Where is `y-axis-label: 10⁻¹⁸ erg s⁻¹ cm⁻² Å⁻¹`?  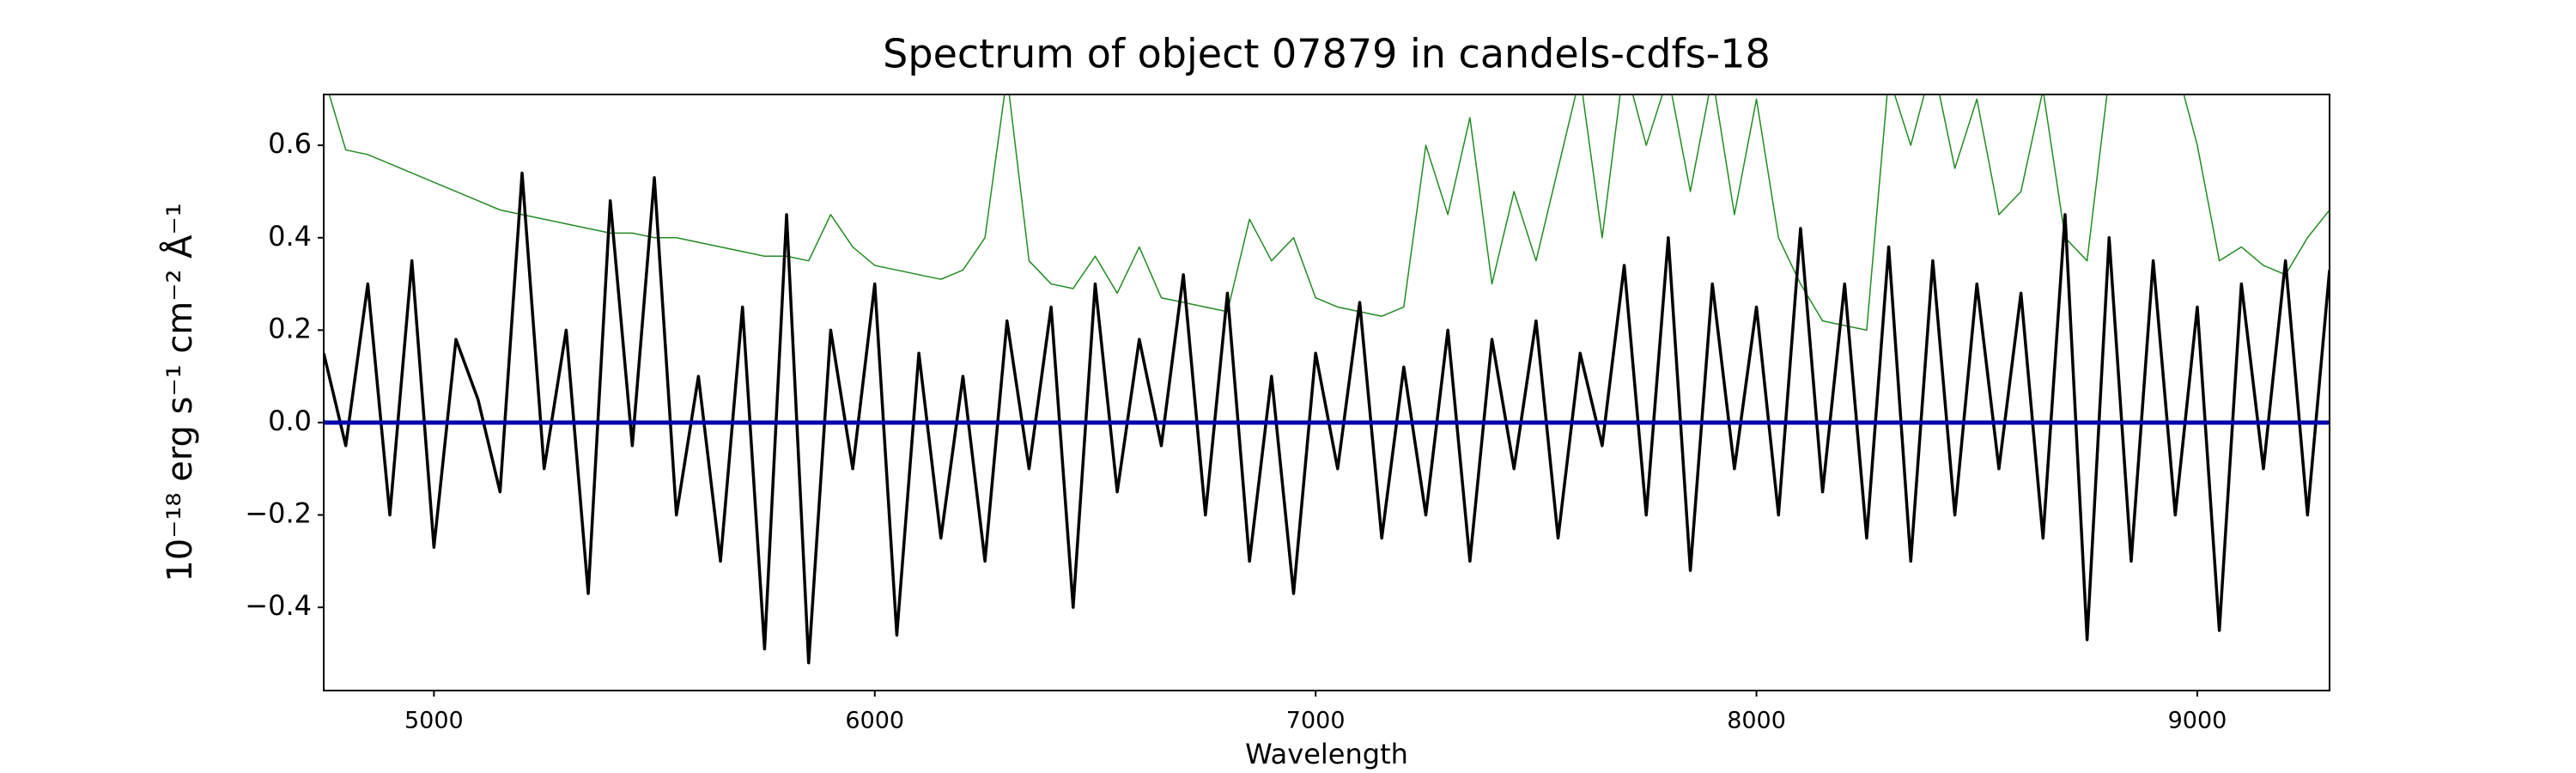 y-axis-label: 10⁻¹⁸ erg s⁻¹ cm⁻² Å⁻¹ is located at coordinates (180, 392).